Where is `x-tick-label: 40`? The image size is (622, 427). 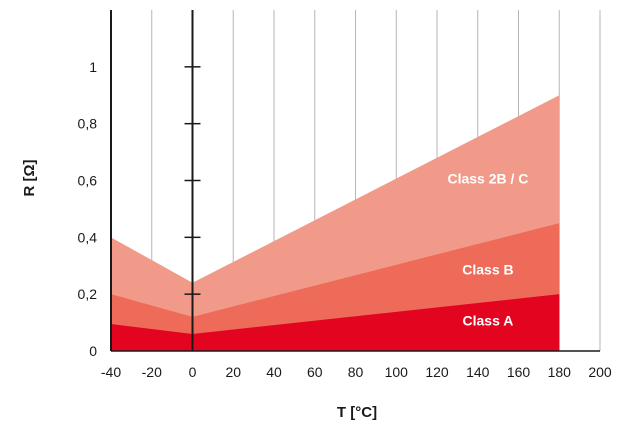
x-tick-label: 40 is located at coordinates (274, 372).